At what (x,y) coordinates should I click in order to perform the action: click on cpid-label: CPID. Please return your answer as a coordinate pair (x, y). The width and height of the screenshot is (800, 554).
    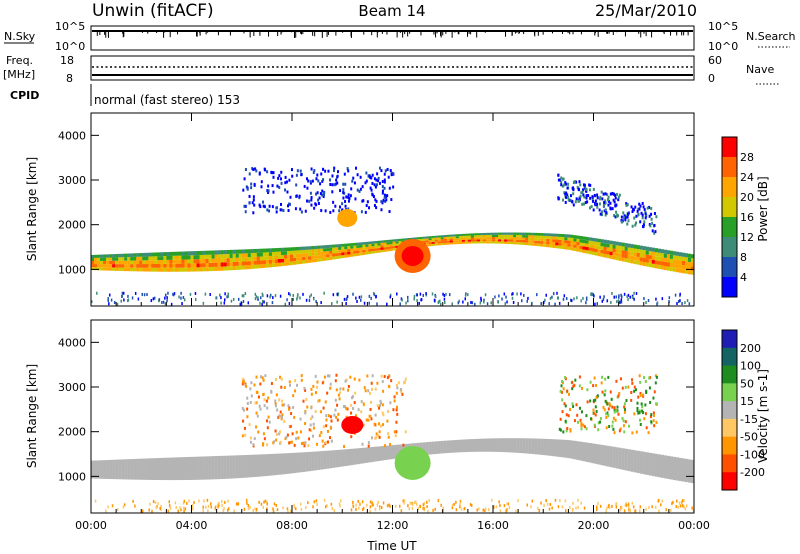
    Looking at the image, I should click on (24, 95).